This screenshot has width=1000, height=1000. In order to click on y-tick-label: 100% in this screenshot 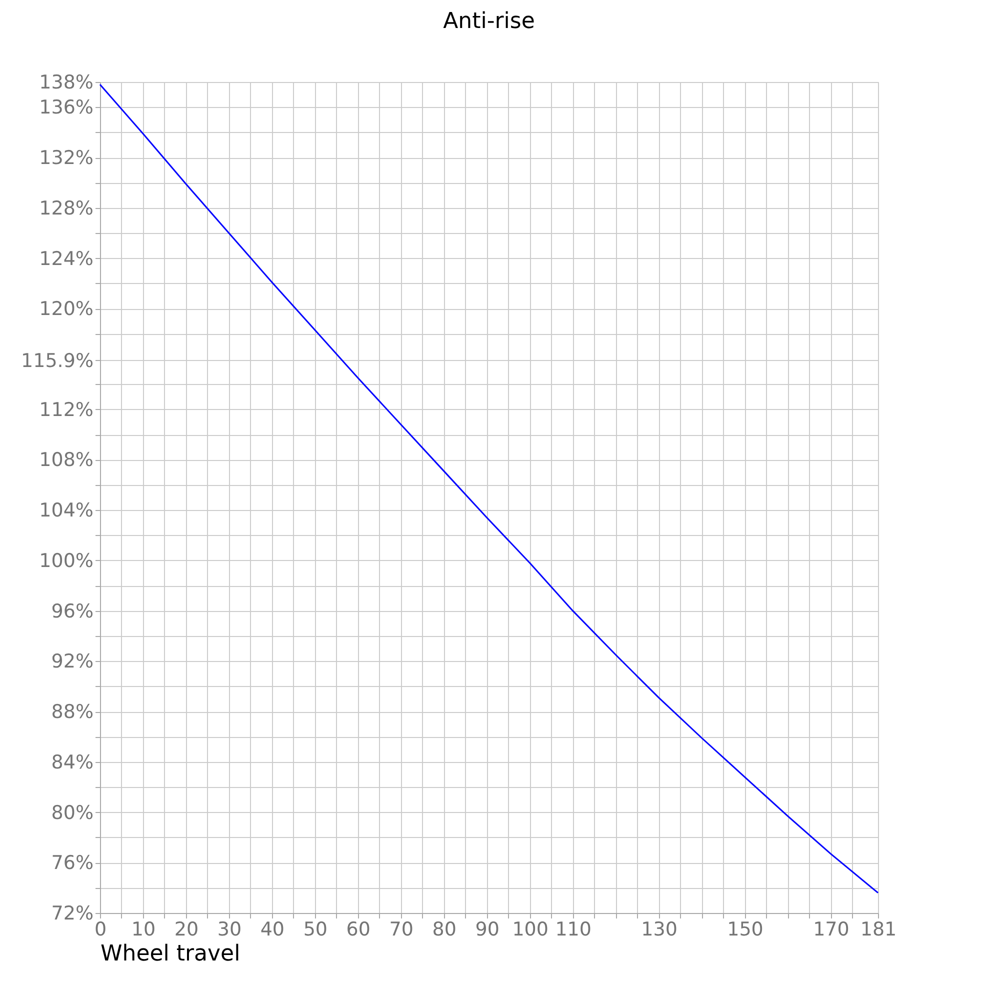, I will do `click(66, 561)`.